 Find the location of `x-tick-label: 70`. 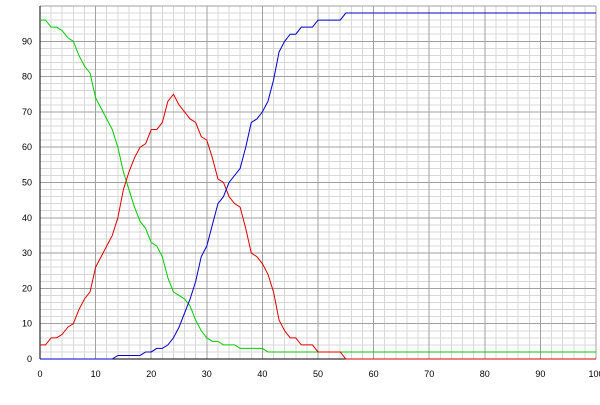

x-tick-label: 70 is located at coordinates (429, 374).